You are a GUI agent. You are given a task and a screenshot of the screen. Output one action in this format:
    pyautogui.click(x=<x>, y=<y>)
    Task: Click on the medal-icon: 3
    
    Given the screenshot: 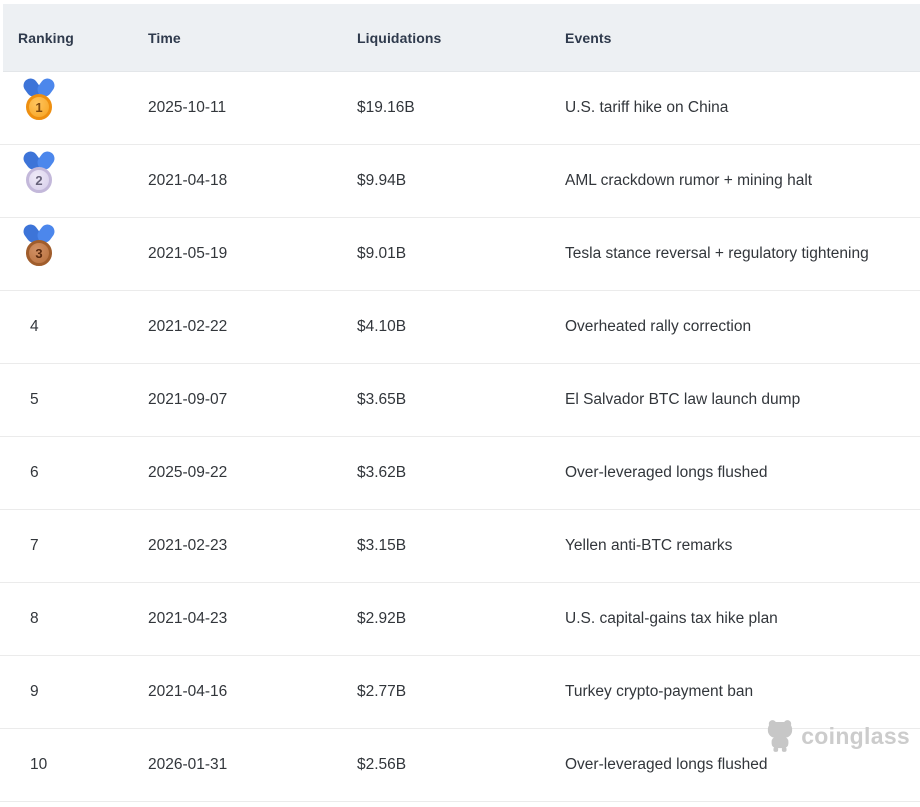 What is the action you would take?
    pyautogui.click(x=39, y=243)
    